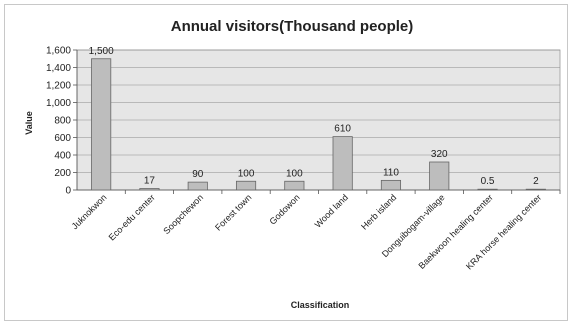 This screenshot has width=572, height=325. I want to click on data-label: 610, so click(342, 129).